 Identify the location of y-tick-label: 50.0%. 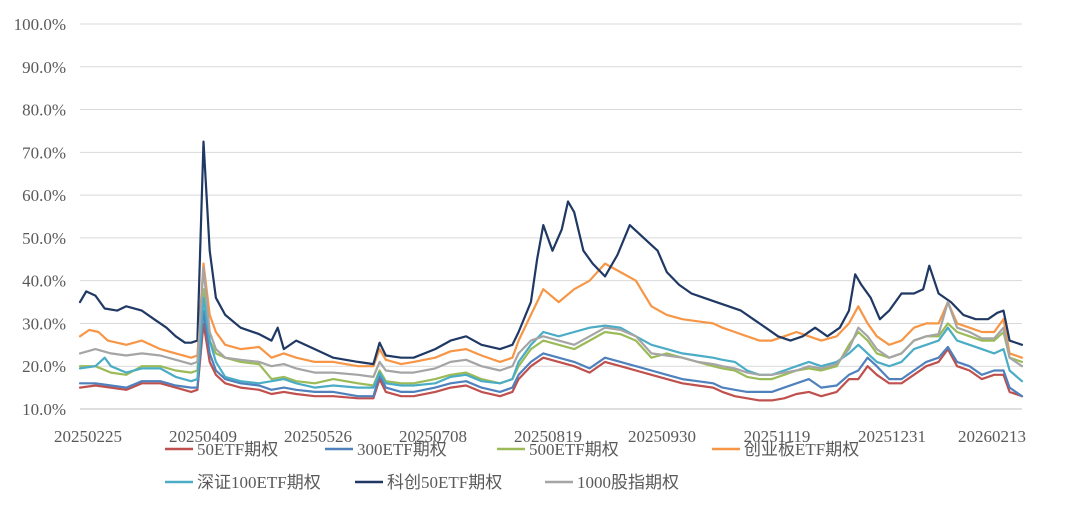
(44, 238).